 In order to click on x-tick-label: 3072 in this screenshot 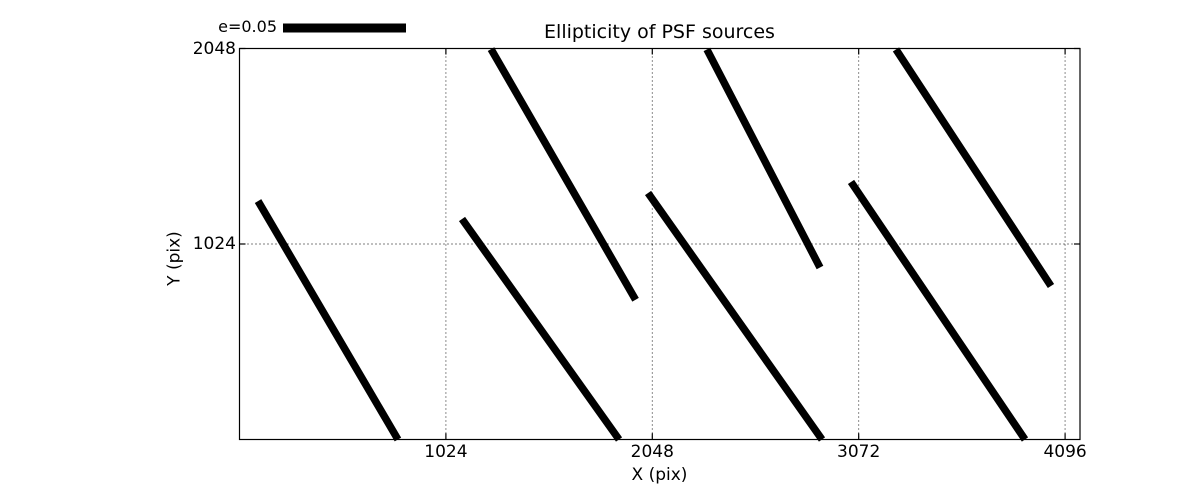, I will do `click(859, 452)`.